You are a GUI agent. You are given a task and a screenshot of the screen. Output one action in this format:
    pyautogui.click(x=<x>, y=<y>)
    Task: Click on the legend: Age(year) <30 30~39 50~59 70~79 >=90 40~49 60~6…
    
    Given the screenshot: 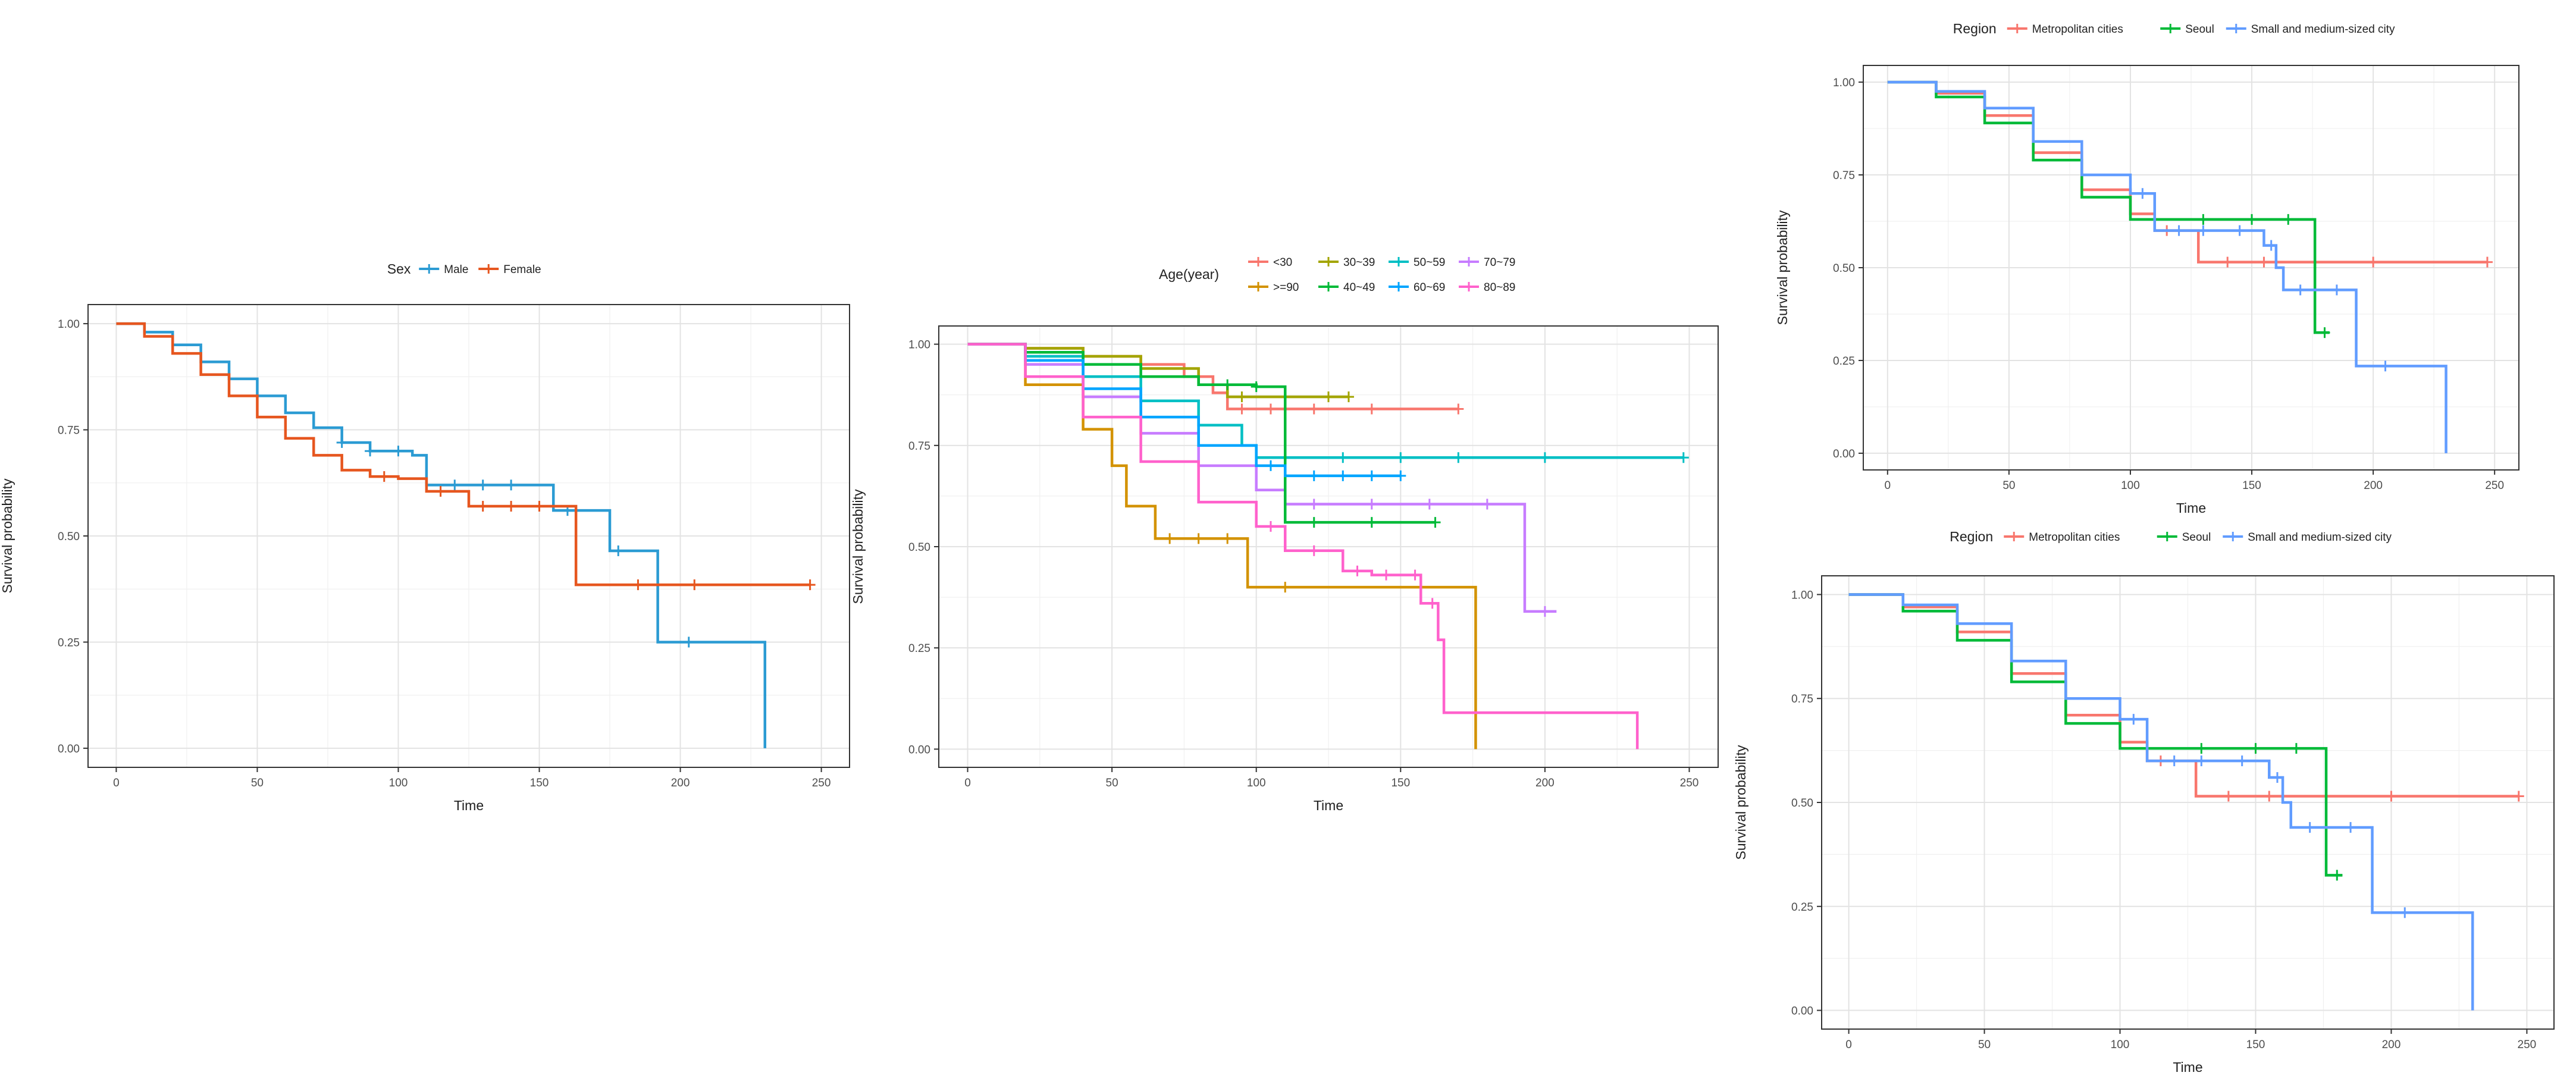 What is the action you would take?
    pyautogui.click(x=1337, y=275)
    